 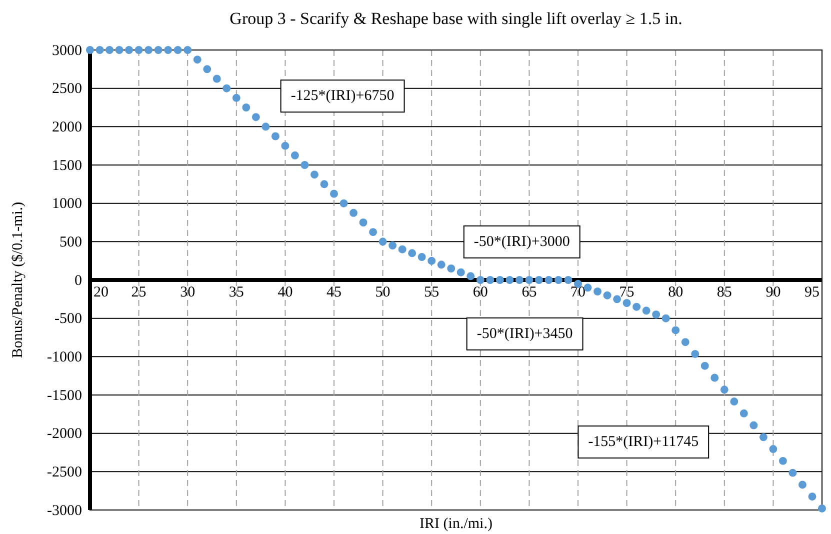 What do you see at coordinates (643, 442) in the screenshot?
I see `annotation: -155*(IRI)+11745` at bounding box center [643, 442].